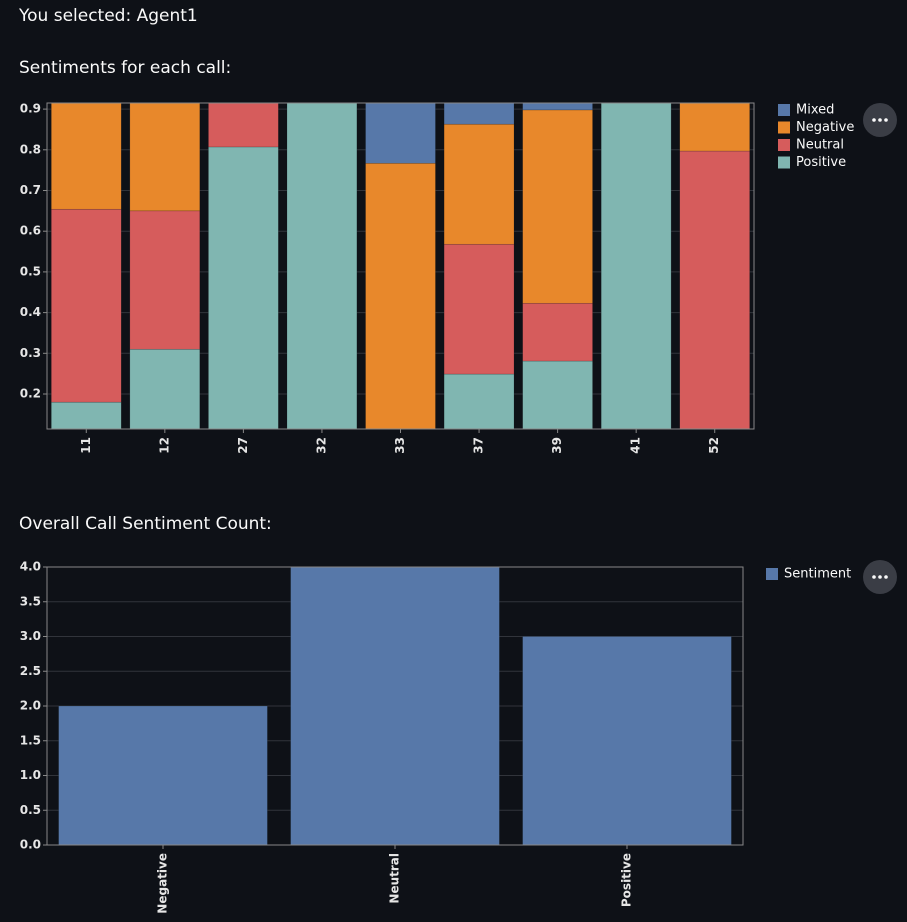  I want to click on legend-label: Negative, so click(825, 127).